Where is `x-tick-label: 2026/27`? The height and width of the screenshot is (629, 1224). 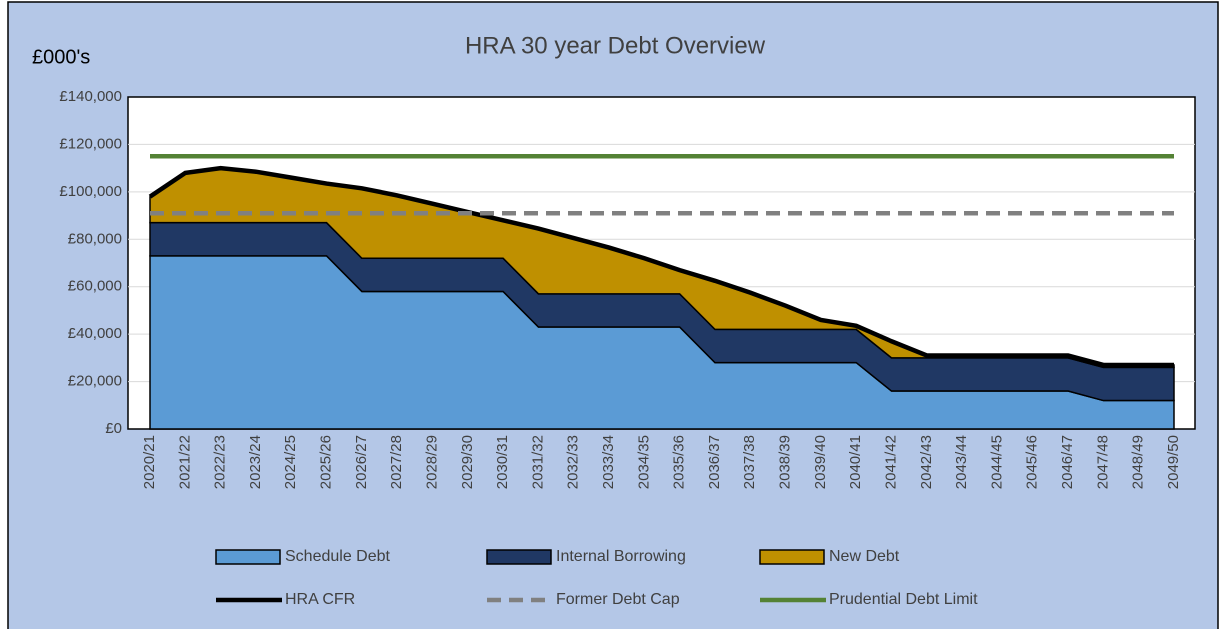
x-tick-label: 2026/27 is located at coordinates (361, 462).